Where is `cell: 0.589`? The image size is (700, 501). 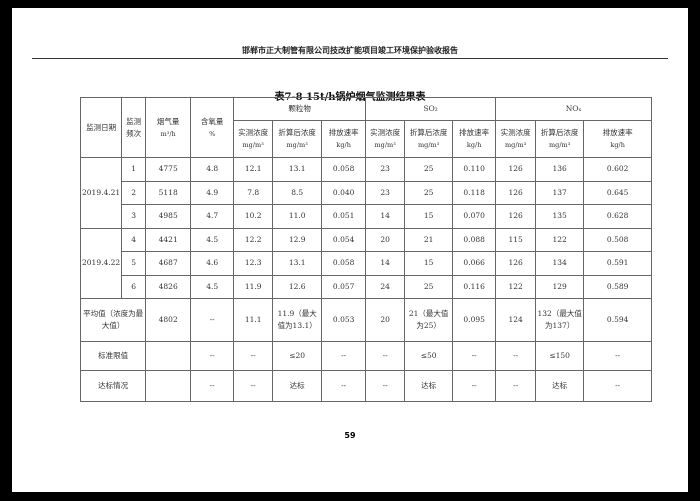 cell: 0.589 is located at coordinates (618, 286).